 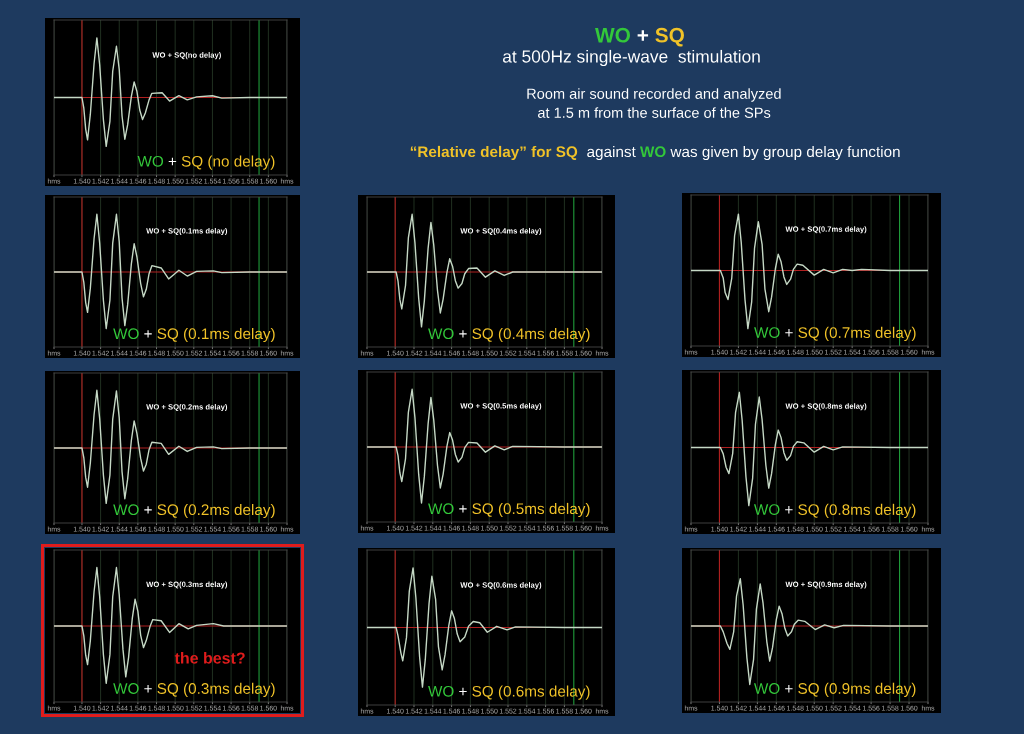 What do you see at coordinates (654, 95) in the screenshot?
I see `text: Room air sound recorded and analyzed` at bounding box center [654, 95].